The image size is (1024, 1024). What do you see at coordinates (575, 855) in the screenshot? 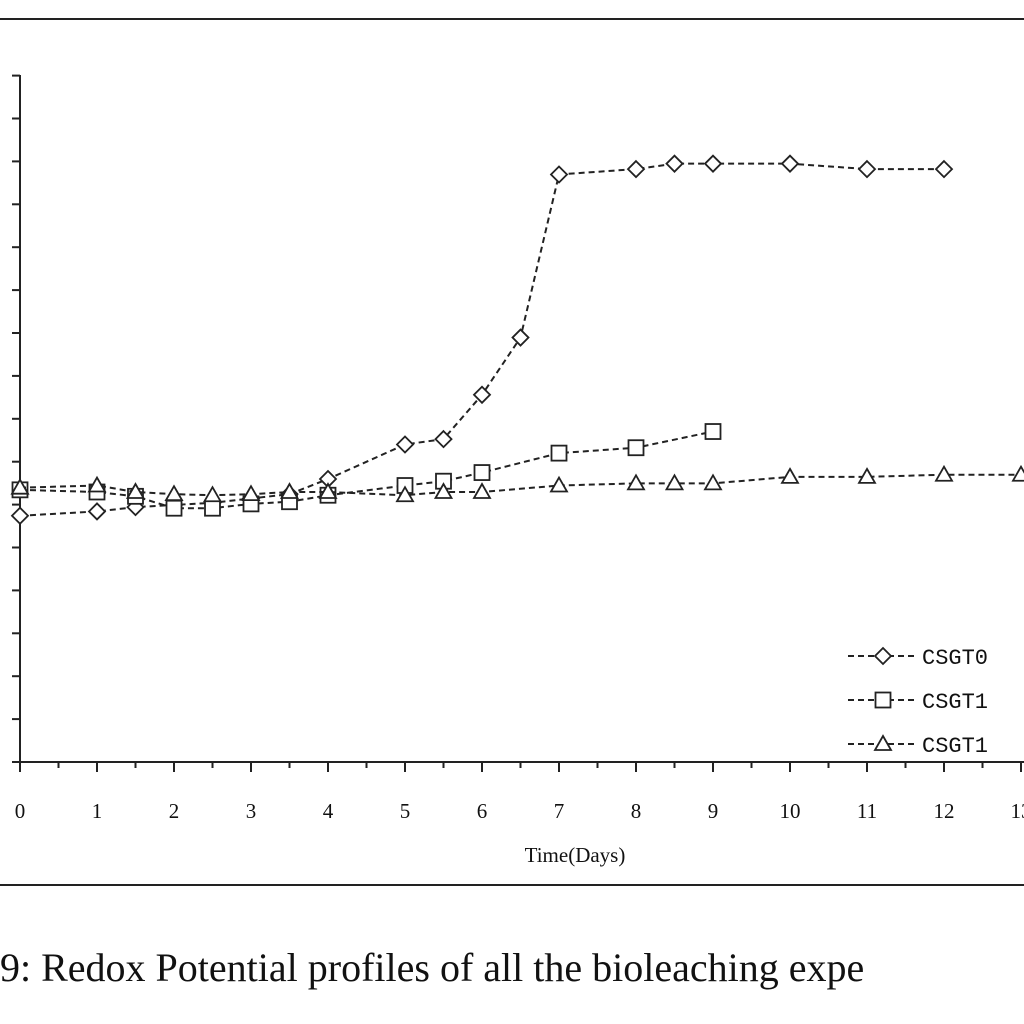
I see `x-axis-title: Time(Days)` at bounding box center [575, 855].